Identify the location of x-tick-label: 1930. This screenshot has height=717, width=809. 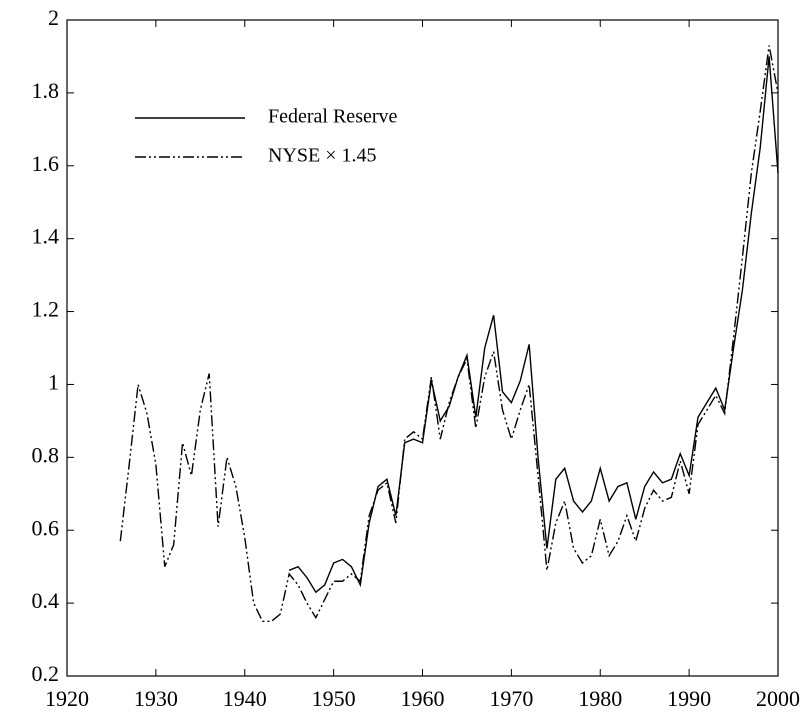
(156, 698).